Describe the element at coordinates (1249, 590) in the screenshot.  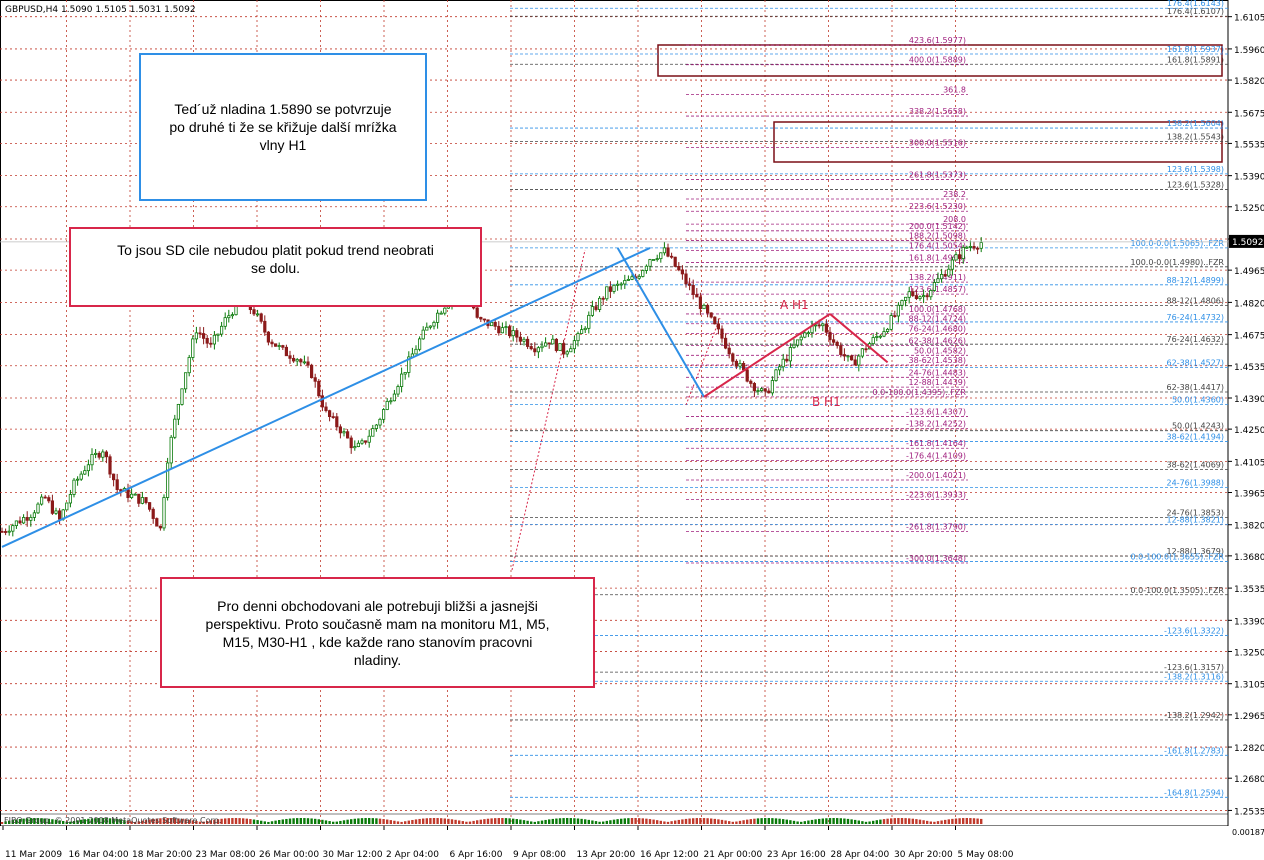
I see `price-tick-label: 1.3535` at that location.